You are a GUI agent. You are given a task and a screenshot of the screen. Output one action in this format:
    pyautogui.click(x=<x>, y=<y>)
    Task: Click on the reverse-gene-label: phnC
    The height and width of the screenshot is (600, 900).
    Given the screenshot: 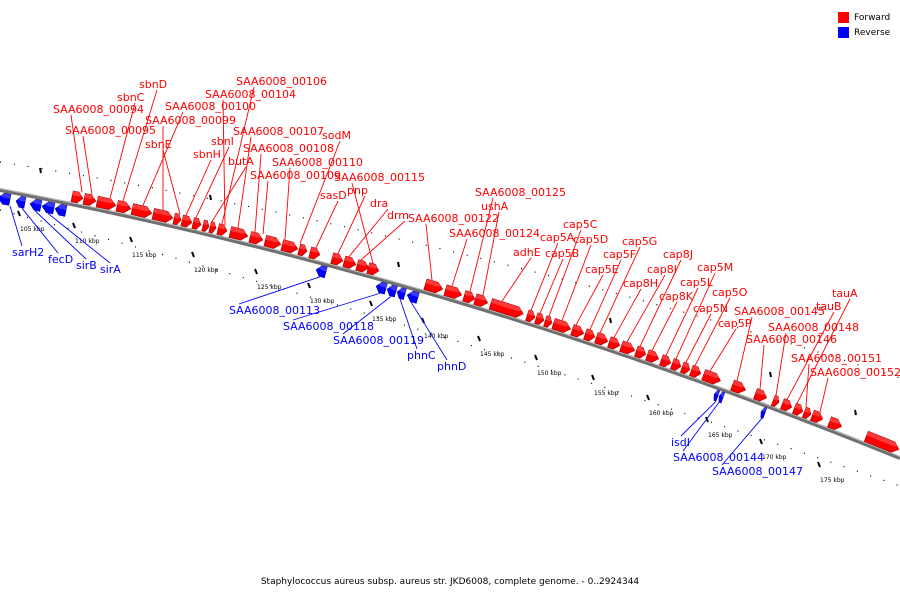 What is the action you would take?
    pyautogui.click(x=421, y=355)
    